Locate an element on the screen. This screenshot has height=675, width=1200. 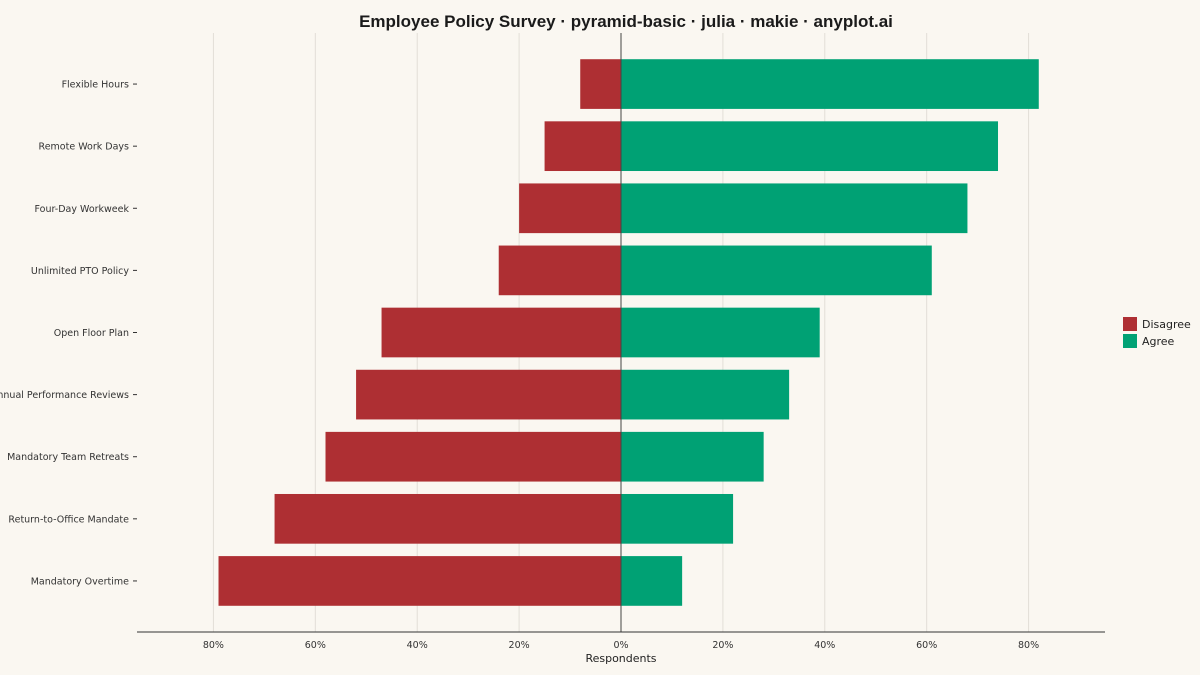
legend-label: Agree is located at coordinates (1158, 341).